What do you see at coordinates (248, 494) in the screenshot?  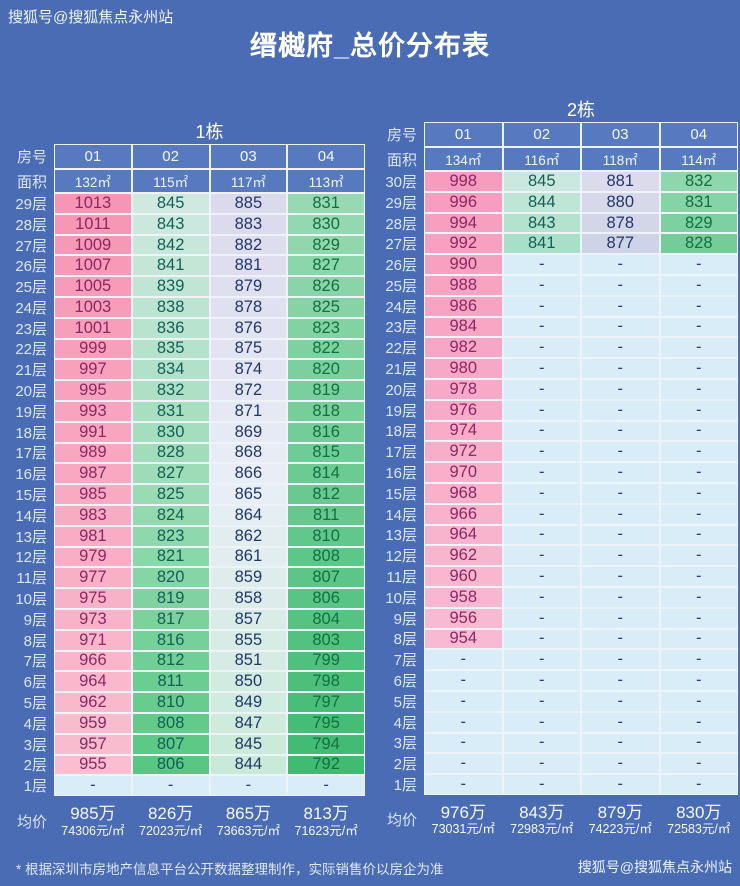 I see `price-cell: 865` at bounding box center [248, 494].